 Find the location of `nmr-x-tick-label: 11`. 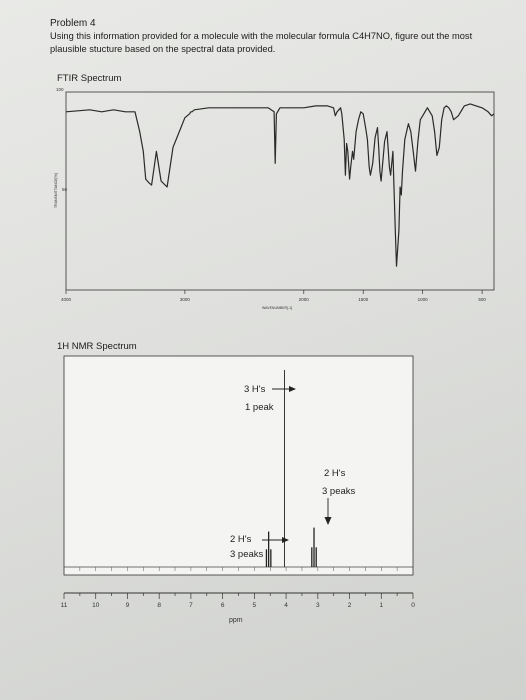

nmr-x-tick-label: 11 is located at coordinates (64, 605).